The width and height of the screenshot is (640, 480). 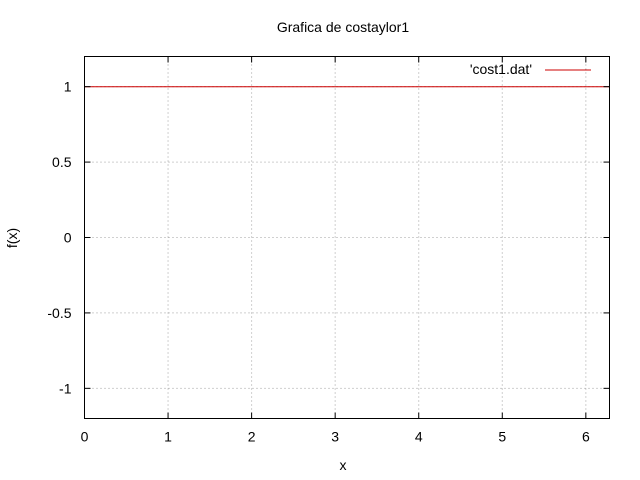 I want to click on x-axis-label: x, so click(x=343, y=465).